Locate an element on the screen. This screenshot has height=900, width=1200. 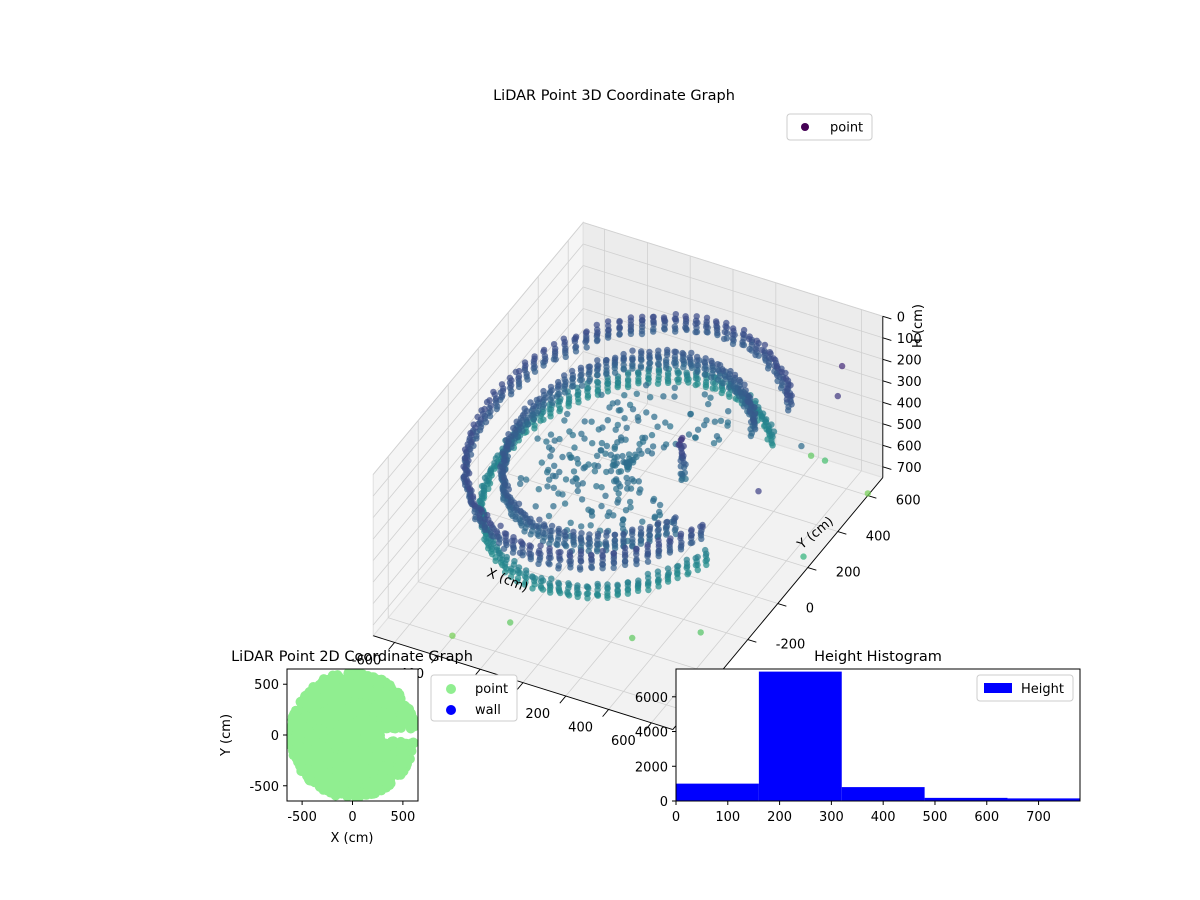
plot-3d-z-tick-label: 200 is located at coordinates (909, 360).